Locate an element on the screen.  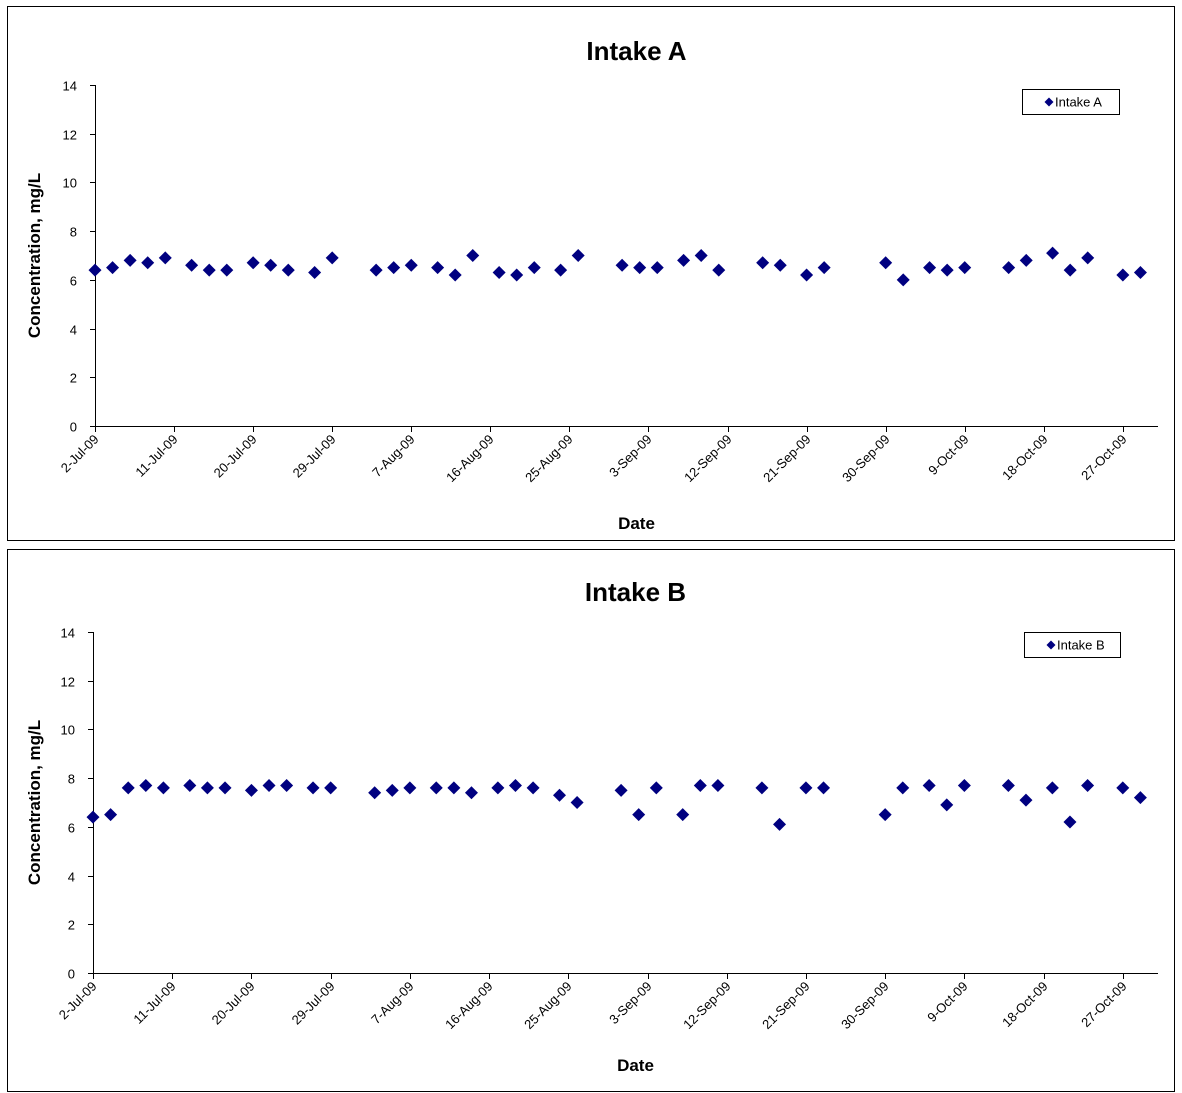
legend-label: Intake A is located at coordinates (1078, 102).